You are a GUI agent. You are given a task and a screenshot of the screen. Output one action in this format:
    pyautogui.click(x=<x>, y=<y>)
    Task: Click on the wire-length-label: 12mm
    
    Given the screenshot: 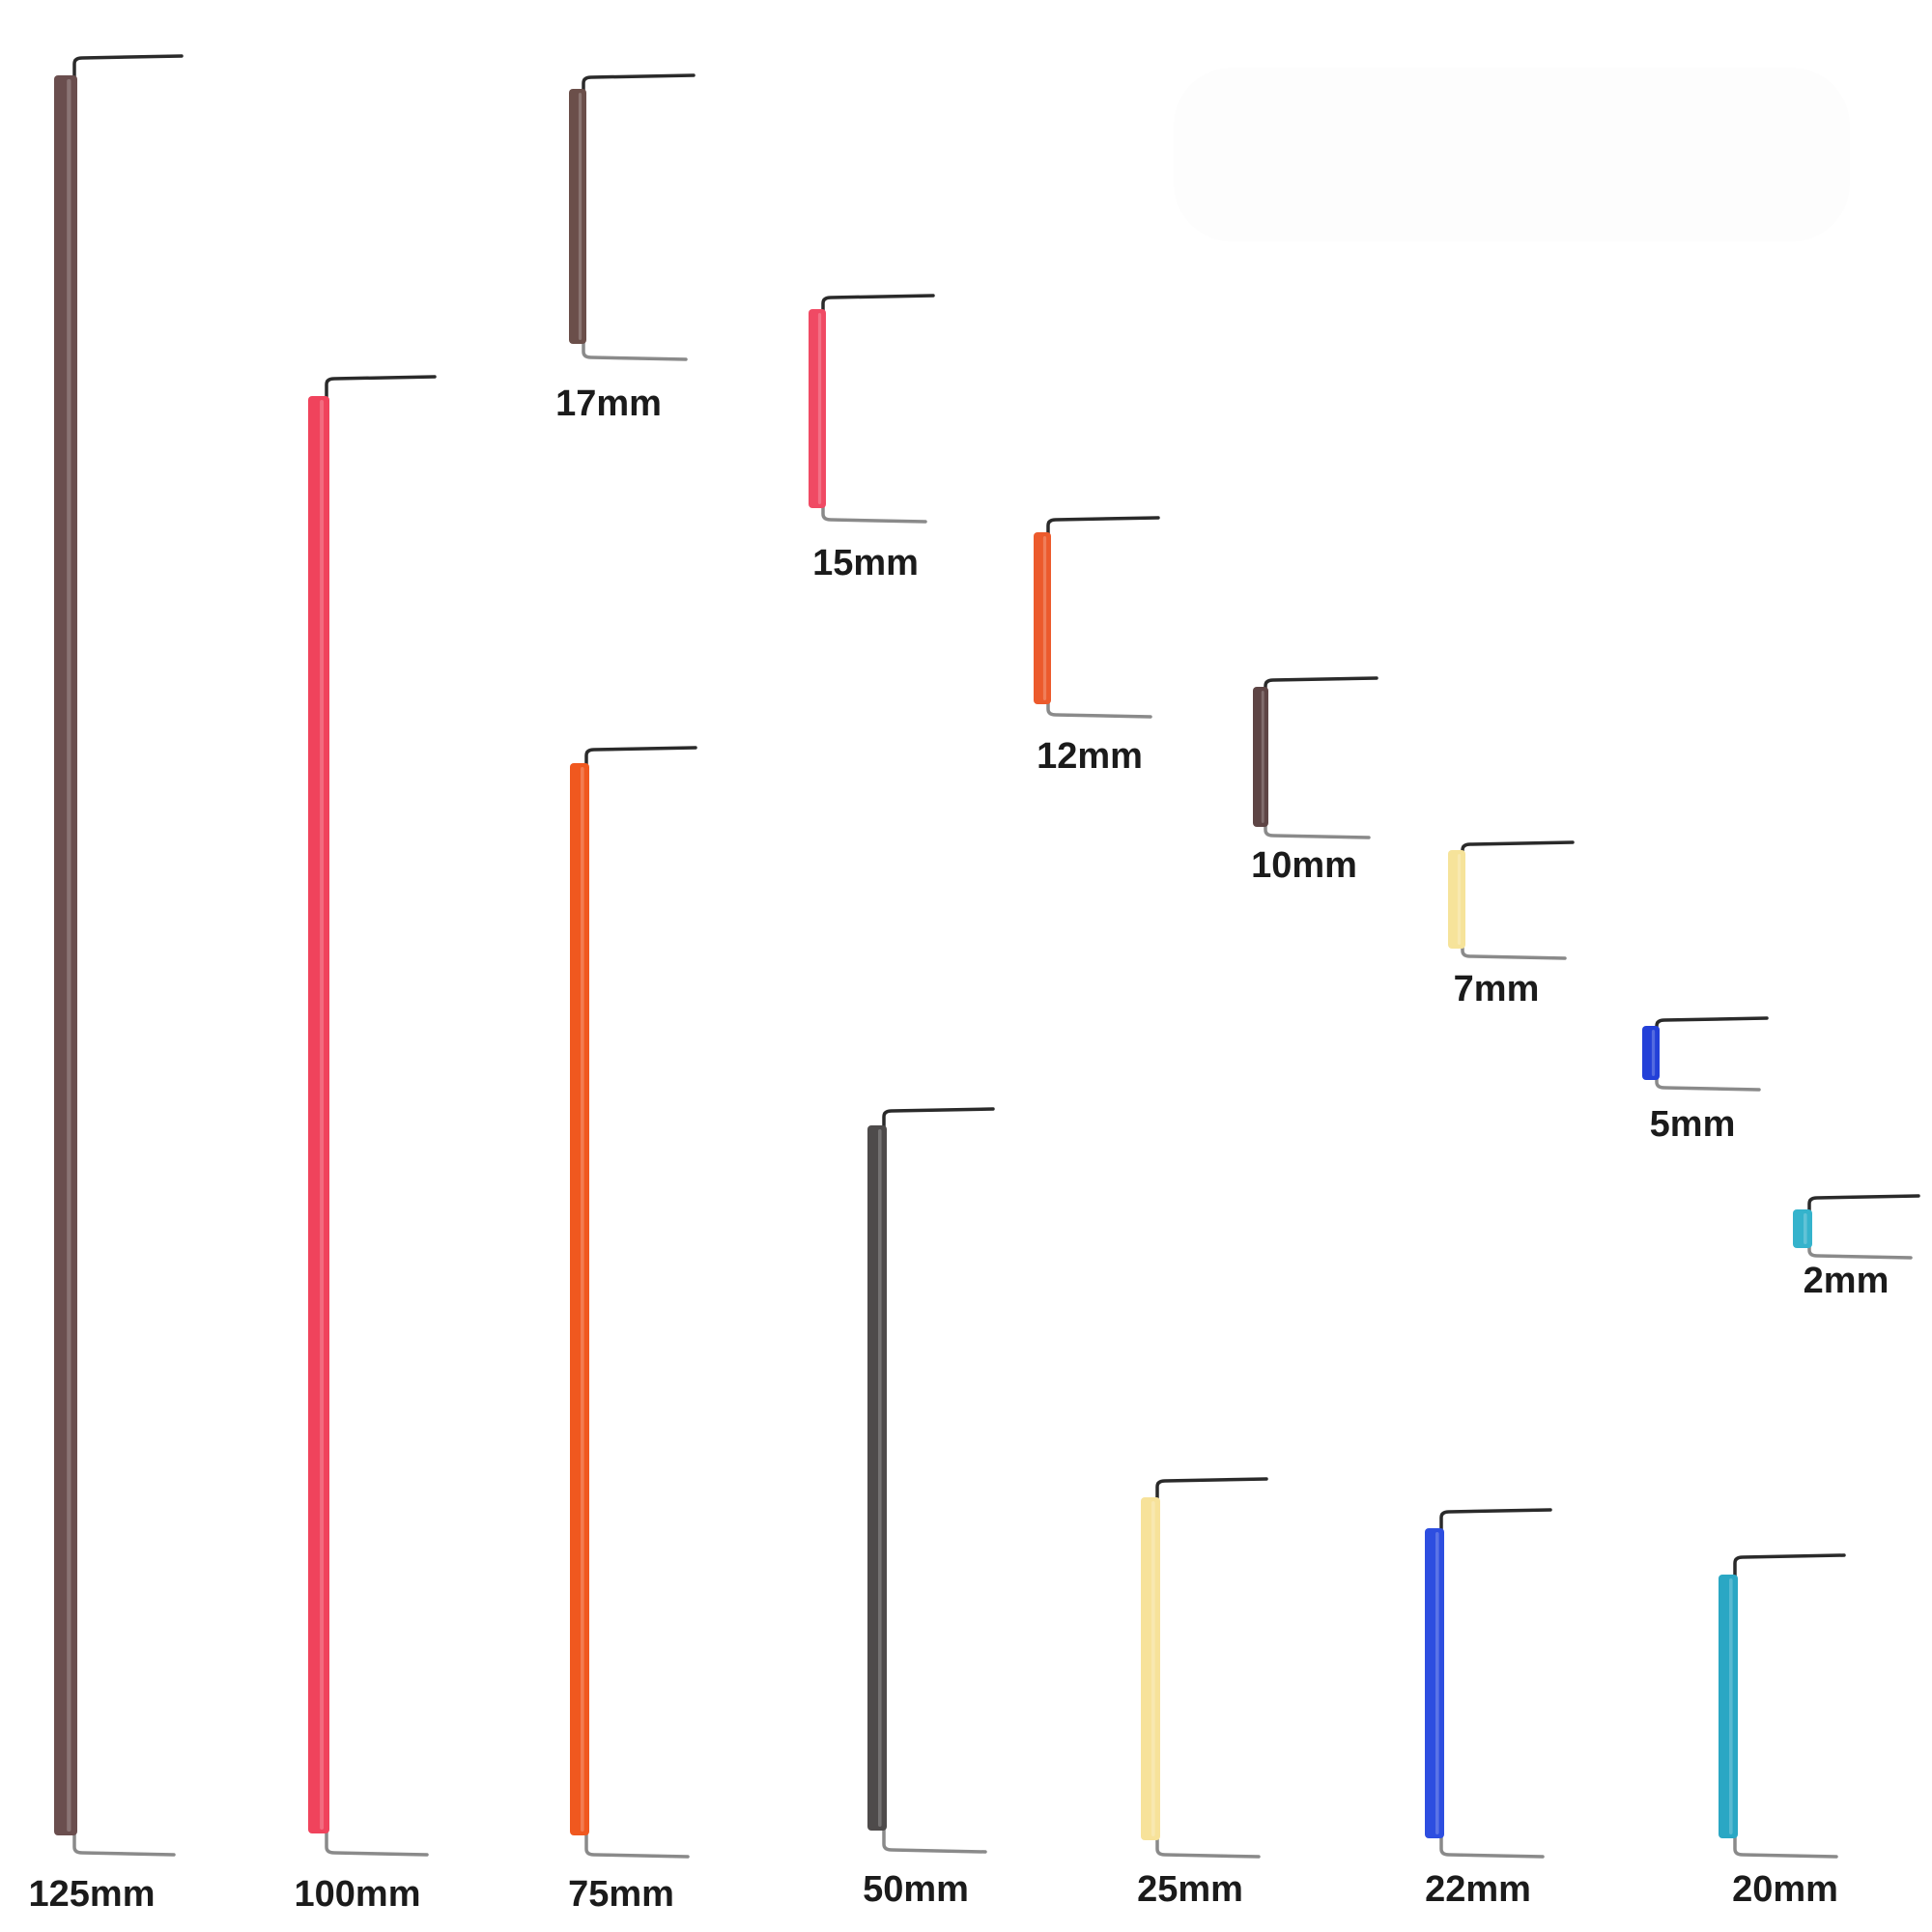 What is the action you would take?
    pyautogui.click(x=1090, y=756)
    